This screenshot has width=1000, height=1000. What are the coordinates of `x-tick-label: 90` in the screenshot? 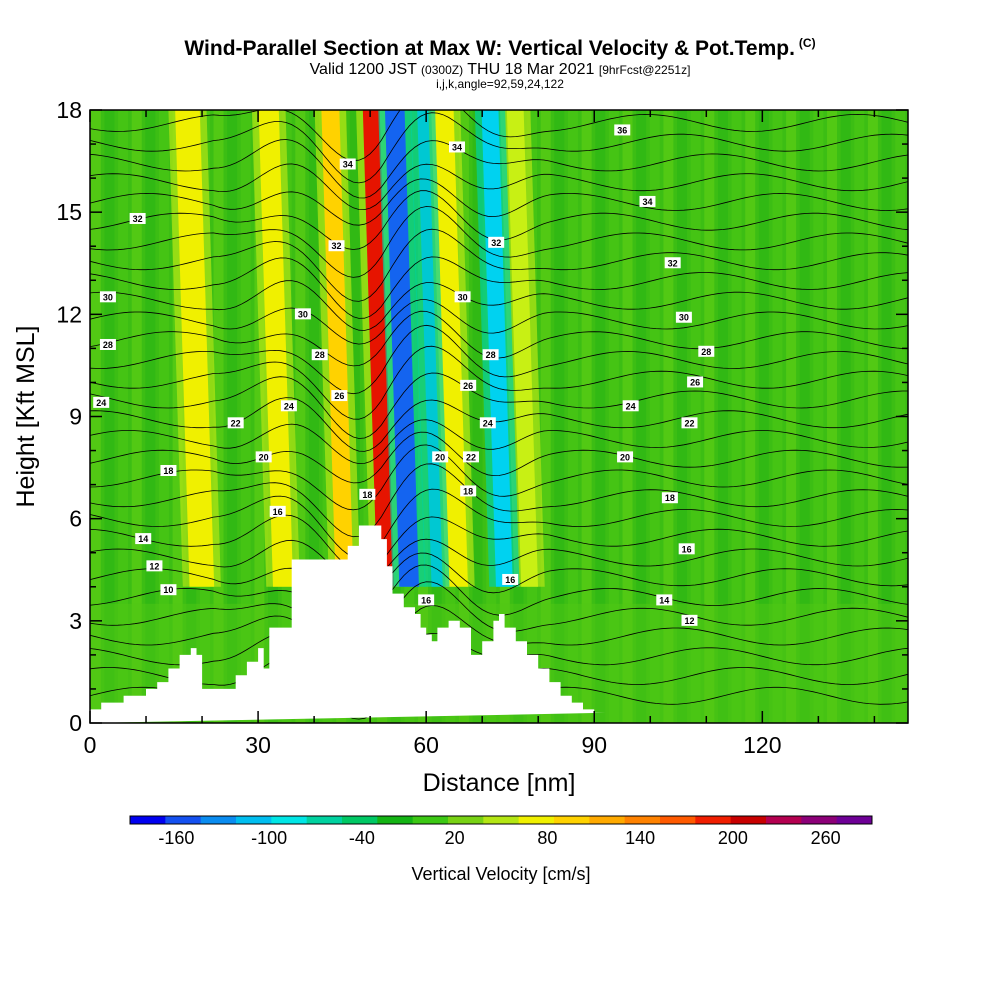 It's located at (594, 745).